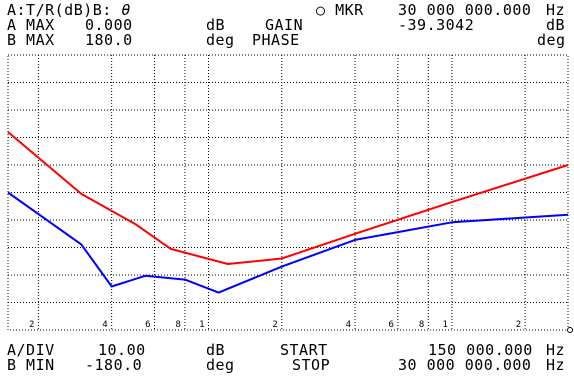  Describe the element at coordinates (109, 25) in the screenshot. I see `a-max-value: 0.000` at that location.